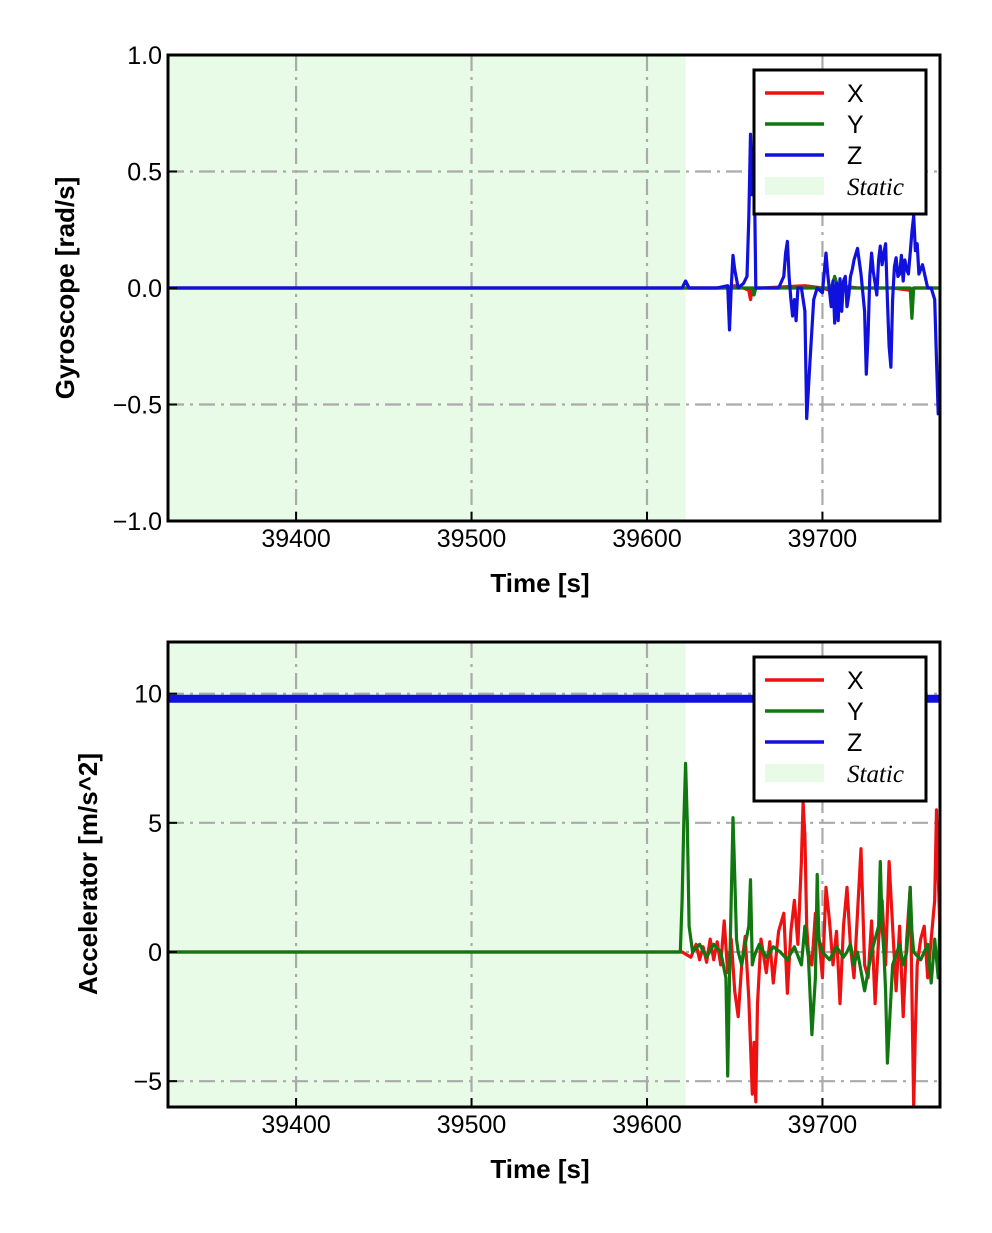 The width and height of the screenshot is (992, 1233). What do you see at coordinates (875, 774) in the screenshot?
I see `chart2-legend-label-static: Static` at bounding box center [875, 774].